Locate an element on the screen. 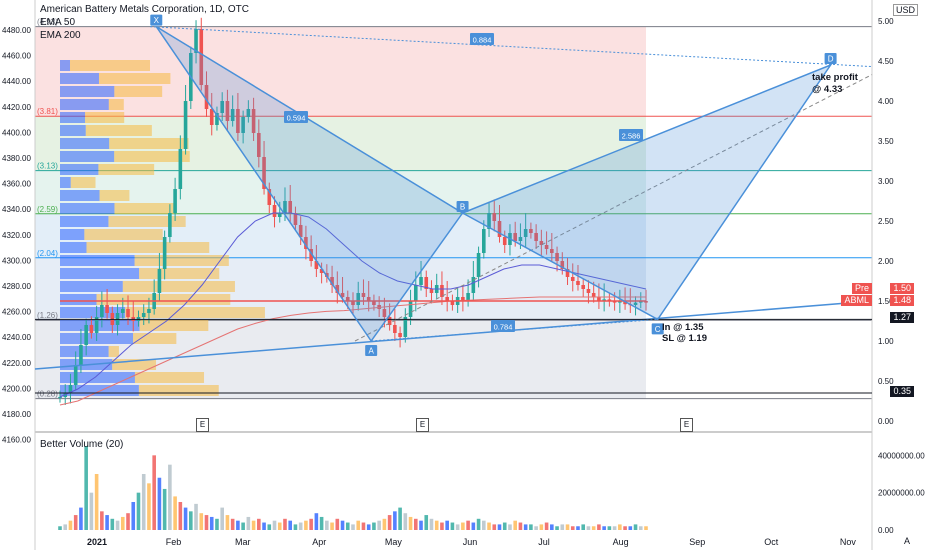 This screenshot has width=932, height=555. ratio-label: 0.784 is located at coordinates (503, 327).